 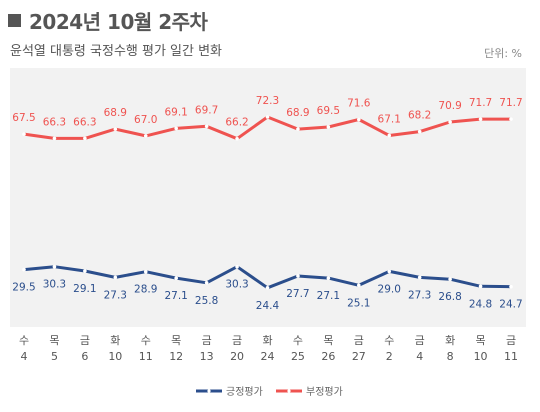 I want to click on x-tick-day: 6, so click(x=84, y=356).